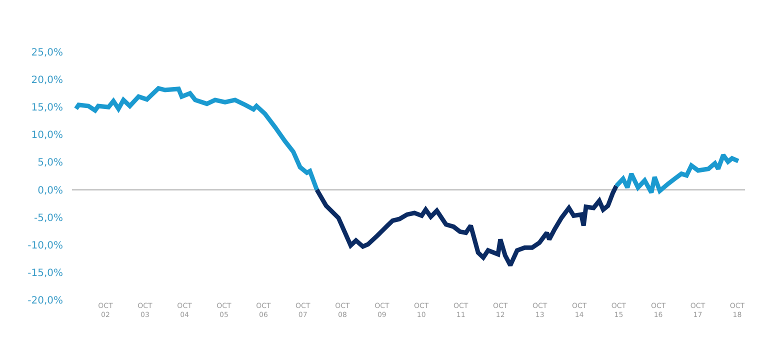  Describe the element at coordinates (45, 273) in the screenshot. I see `y-tick-label: -15,0%` at that location.